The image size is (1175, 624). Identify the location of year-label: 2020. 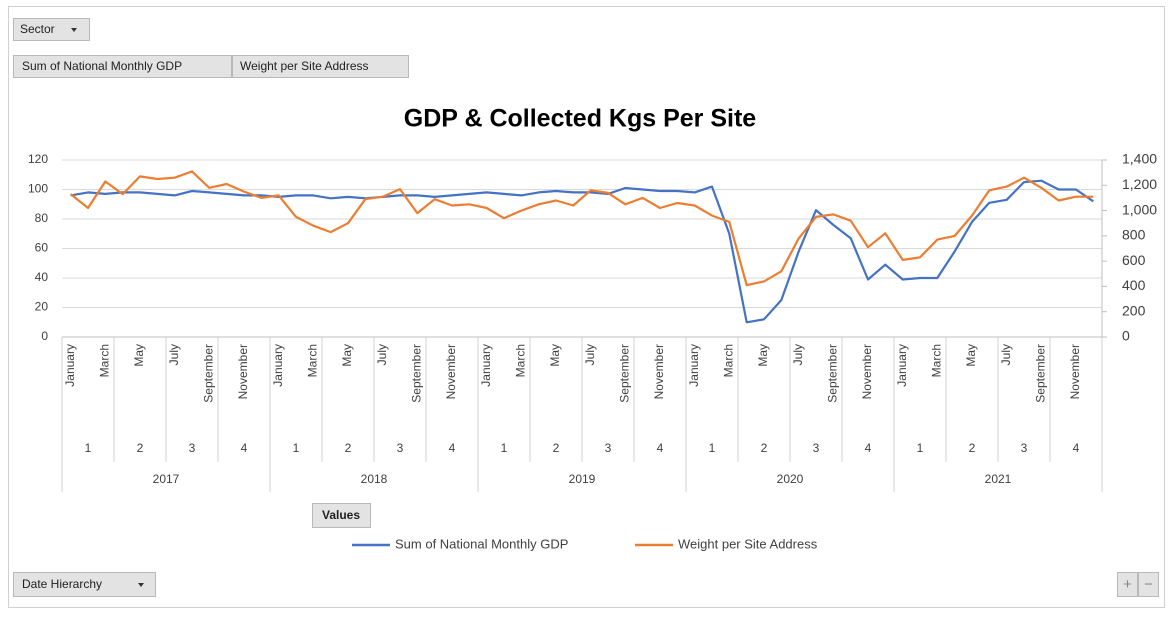
(790, 479).